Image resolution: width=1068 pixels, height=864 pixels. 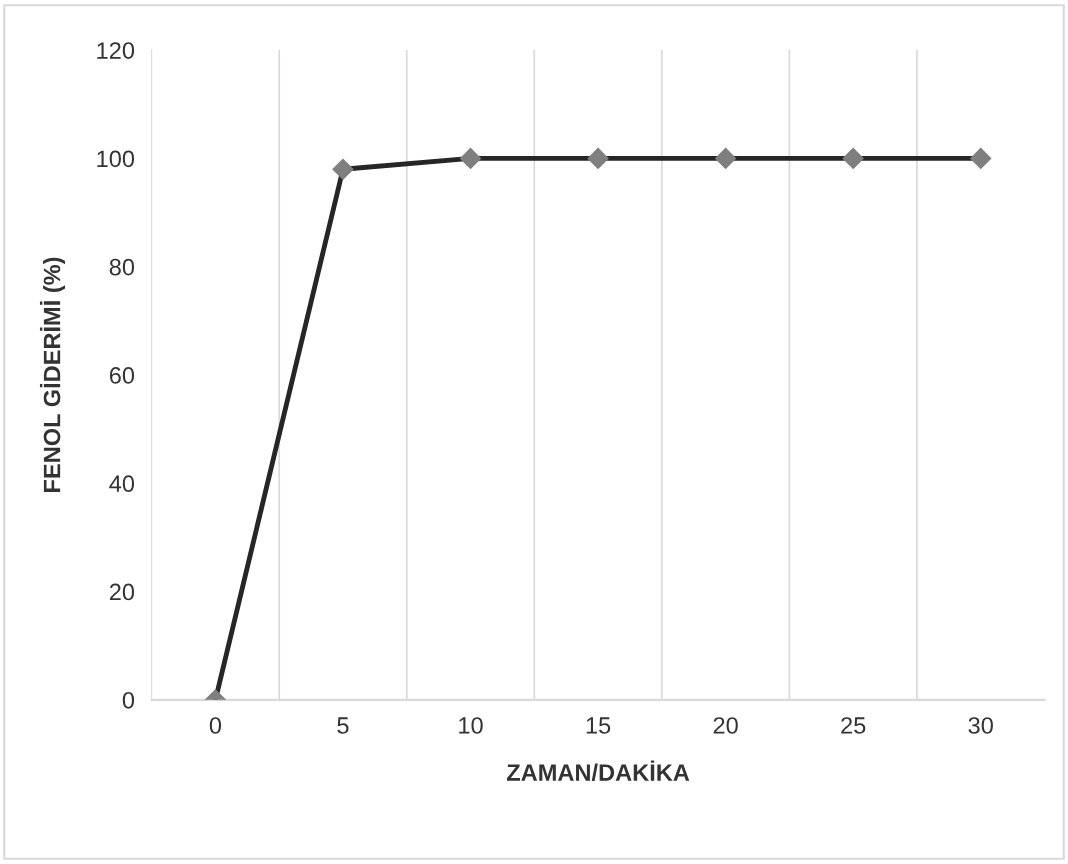 I want to click on x-tick-label: 30, so click(x=980, y=725).